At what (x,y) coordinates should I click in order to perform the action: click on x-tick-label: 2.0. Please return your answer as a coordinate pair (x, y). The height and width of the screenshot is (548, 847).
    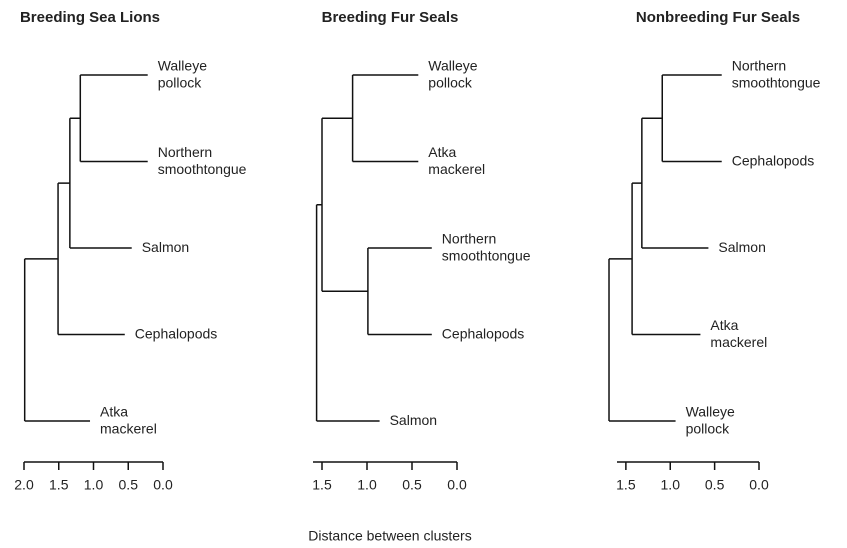
    Looking at the image, I should click on (24, 485).